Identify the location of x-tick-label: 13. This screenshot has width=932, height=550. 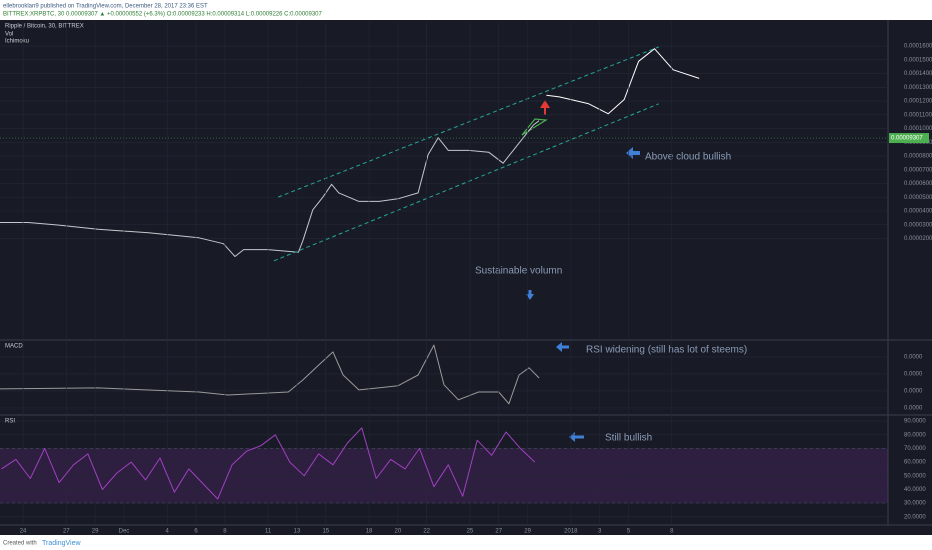
(297, 532).